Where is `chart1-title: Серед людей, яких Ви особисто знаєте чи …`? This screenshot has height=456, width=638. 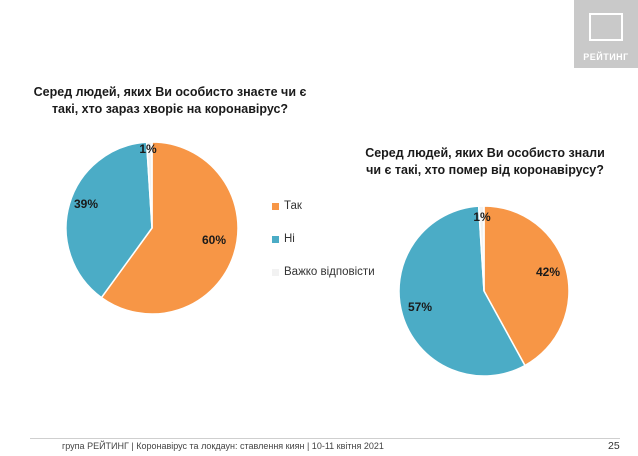 chart1-title: Серед людей, яких Ви особисто знаєте чи … is located at coordinates (170, 100).